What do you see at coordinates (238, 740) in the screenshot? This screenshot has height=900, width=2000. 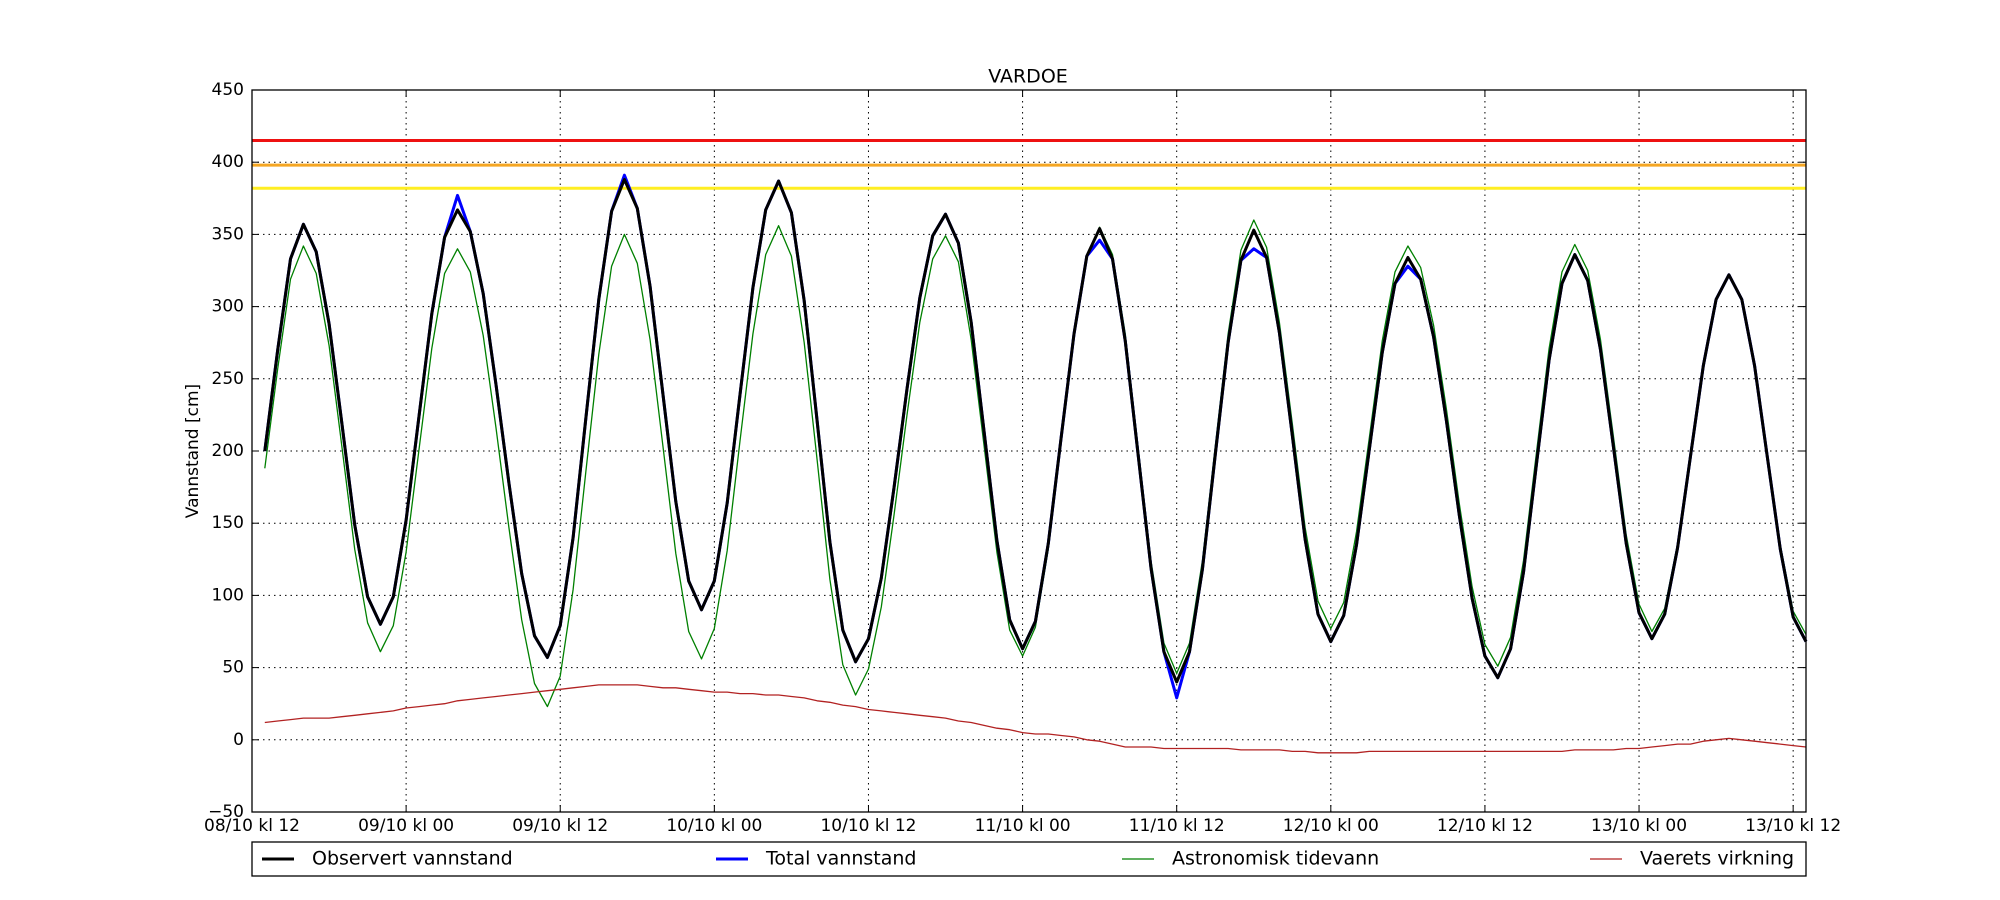 I see `y-tick-label: 0` at bounding box center [238, 740].